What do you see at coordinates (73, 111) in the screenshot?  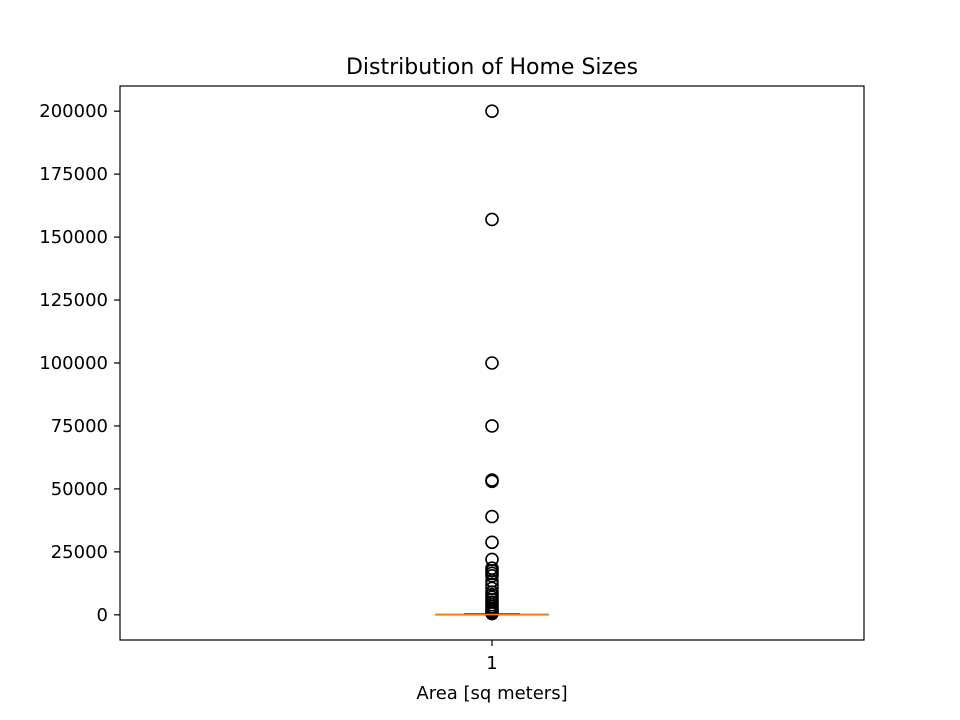 I see `y-tick-label: 200000` at bounding box center [73, 111].